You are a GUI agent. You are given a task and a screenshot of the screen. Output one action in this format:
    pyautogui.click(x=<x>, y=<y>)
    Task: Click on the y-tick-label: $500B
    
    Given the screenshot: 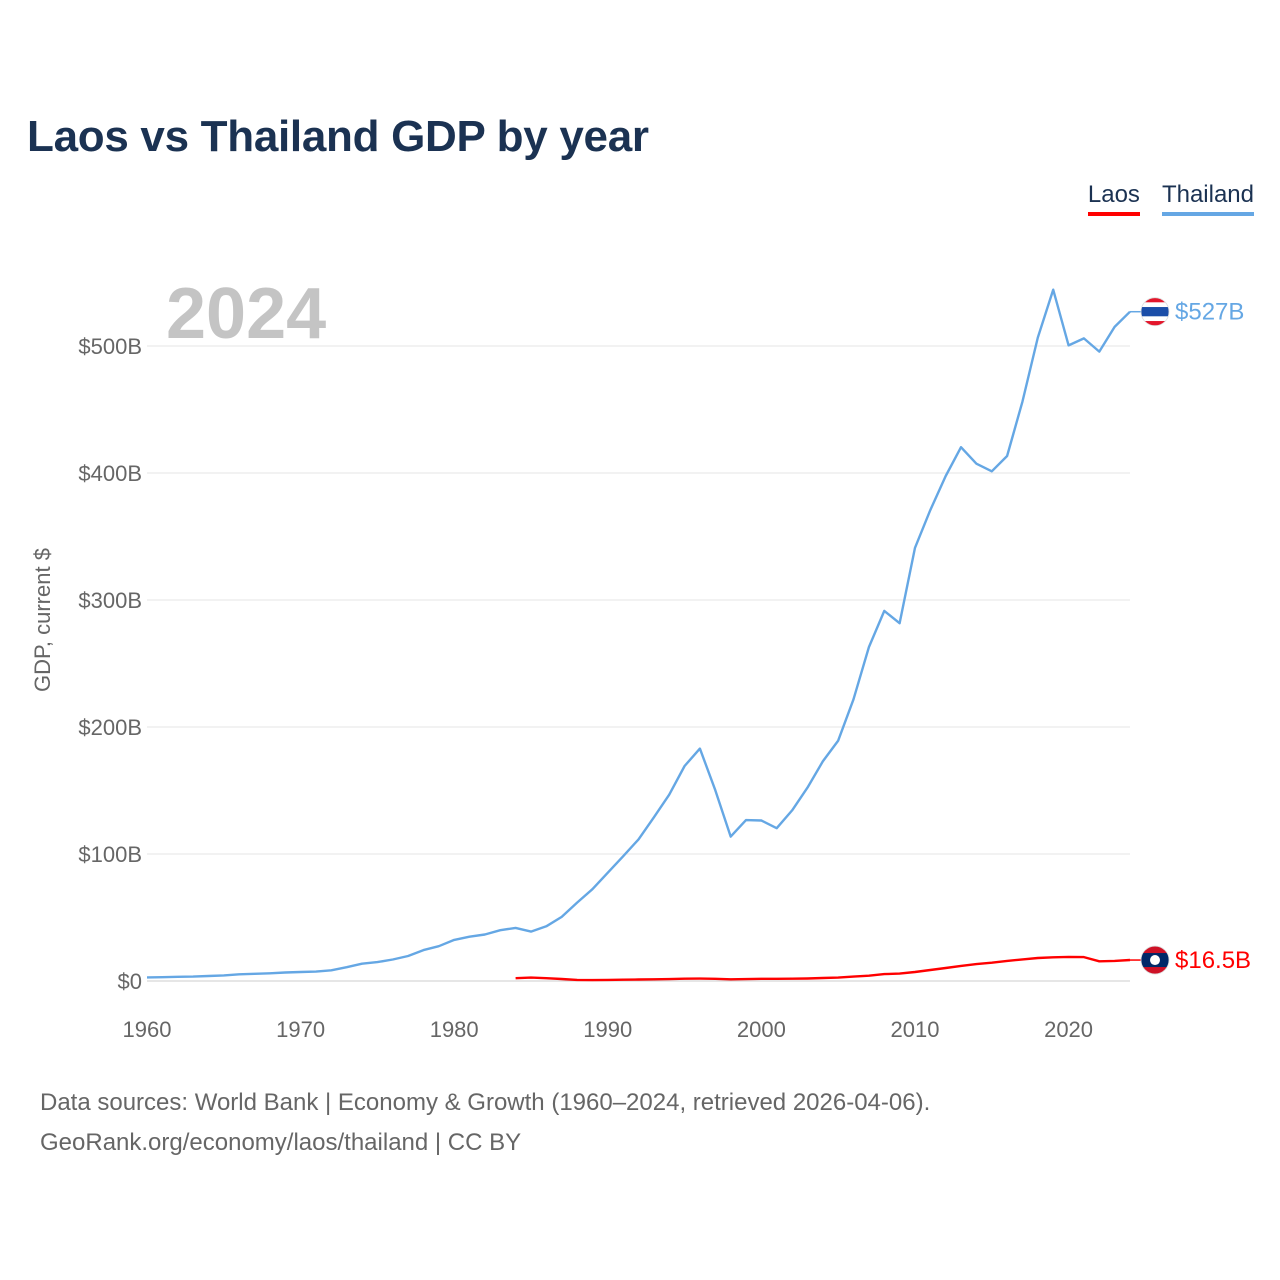 What is the action you would take?
    pyautogui.click(x=110, y=346)
    